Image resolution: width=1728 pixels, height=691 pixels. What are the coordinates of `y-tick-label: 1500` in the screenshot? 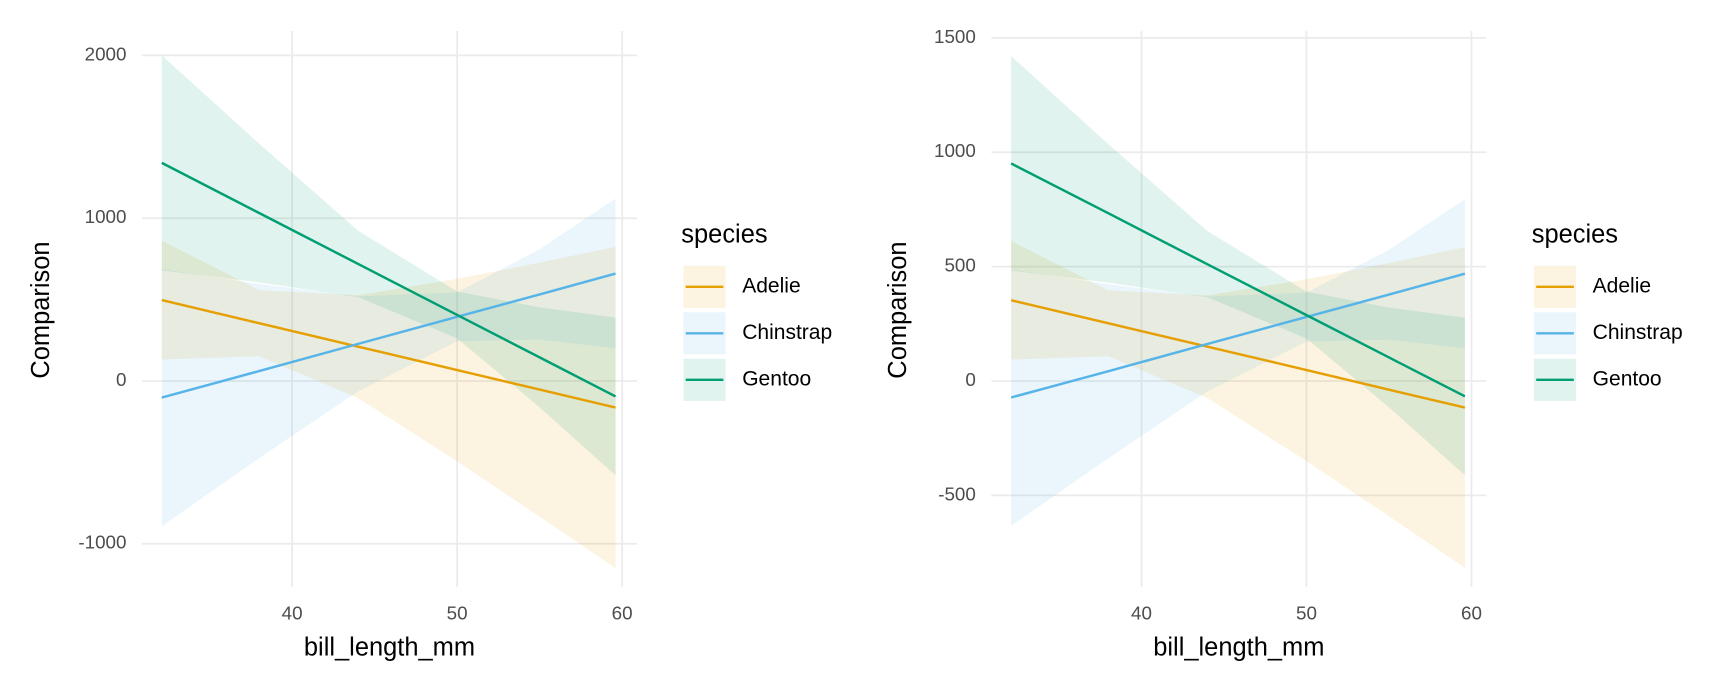 It's located at (955, 36).